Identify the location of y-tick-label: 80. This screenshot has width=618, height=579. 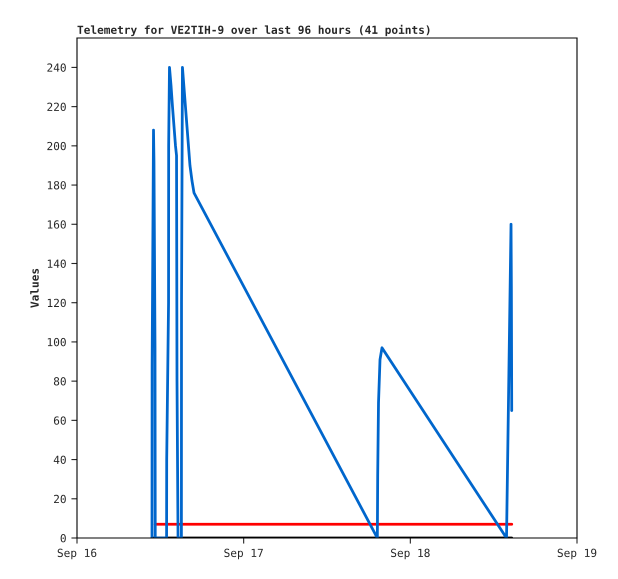
(60, 381).